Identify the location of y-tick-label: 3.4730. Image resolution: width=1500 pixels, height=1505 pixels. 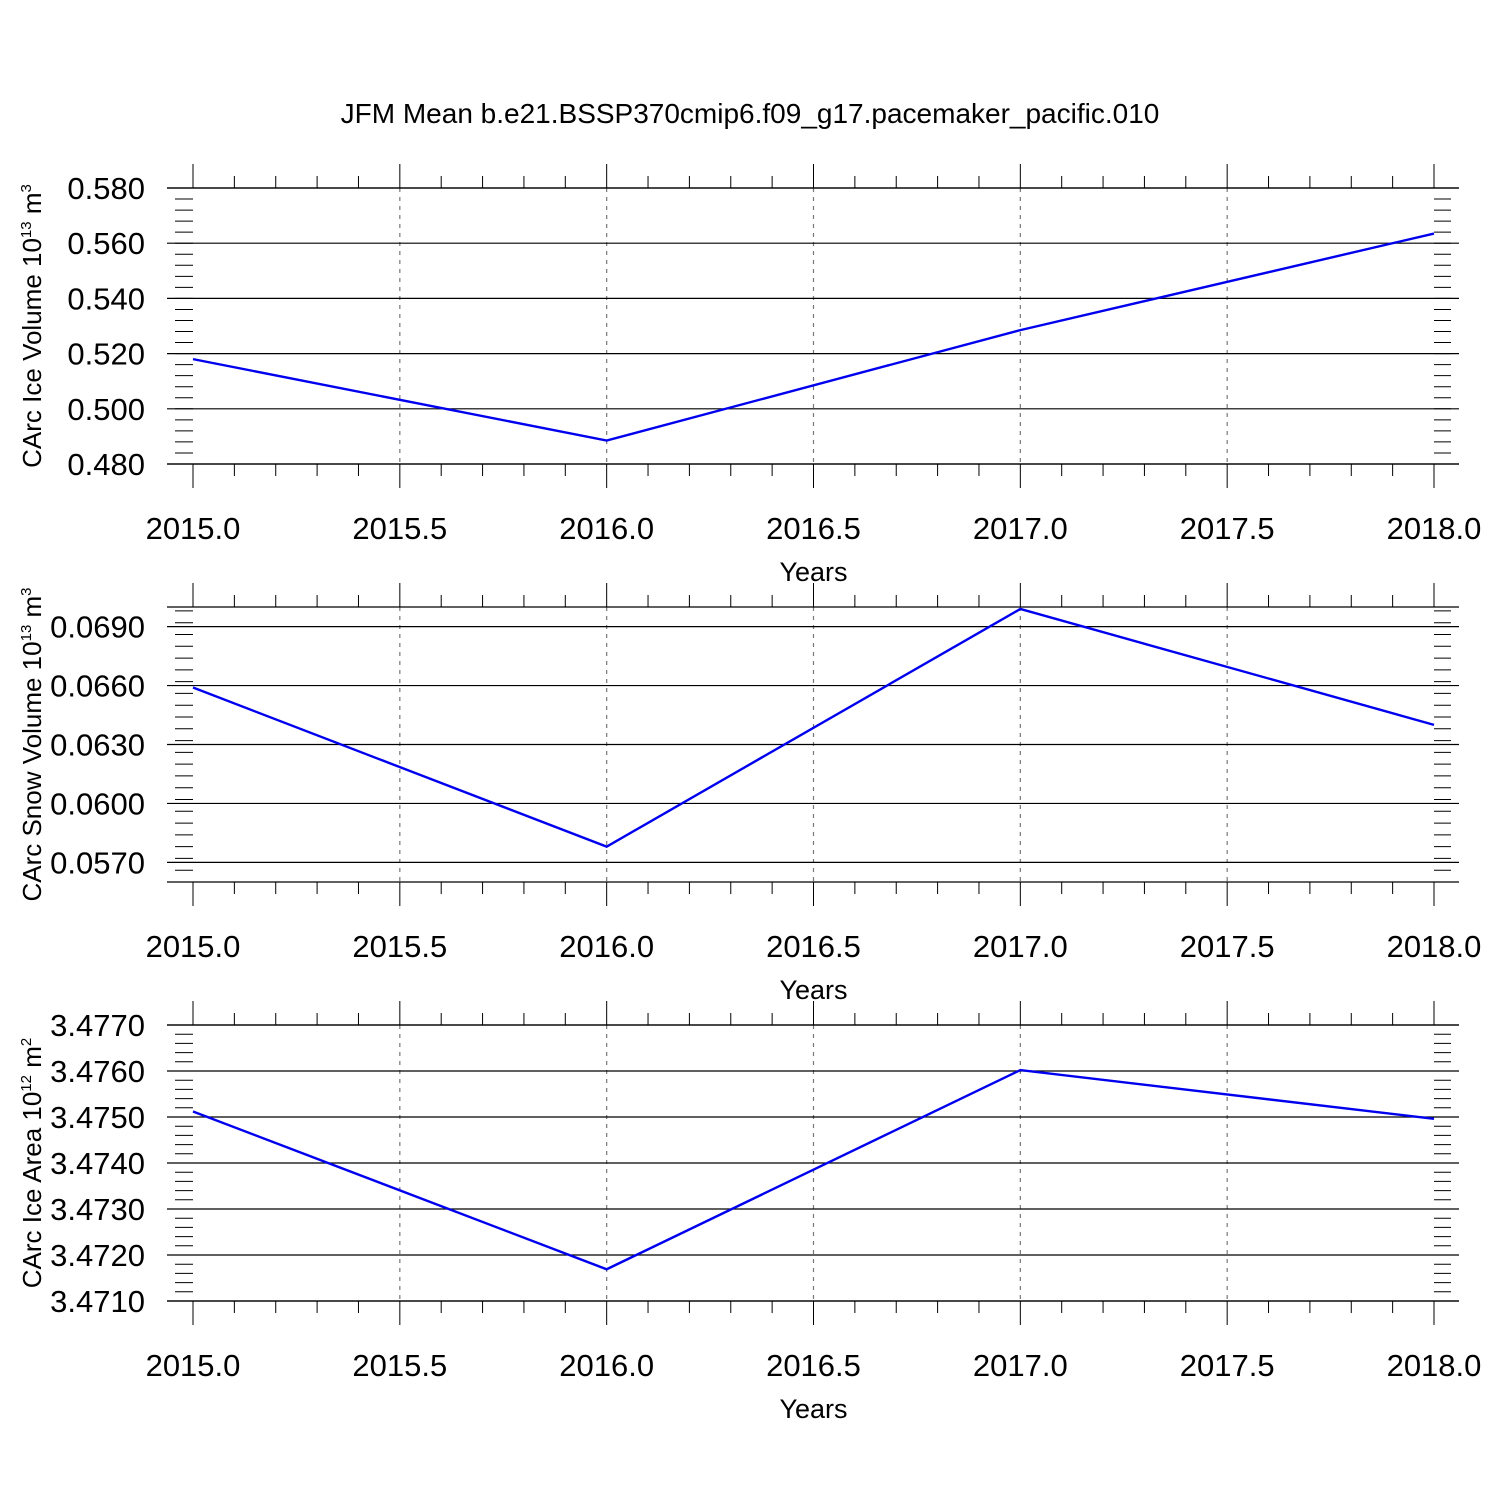
(97, 1209).